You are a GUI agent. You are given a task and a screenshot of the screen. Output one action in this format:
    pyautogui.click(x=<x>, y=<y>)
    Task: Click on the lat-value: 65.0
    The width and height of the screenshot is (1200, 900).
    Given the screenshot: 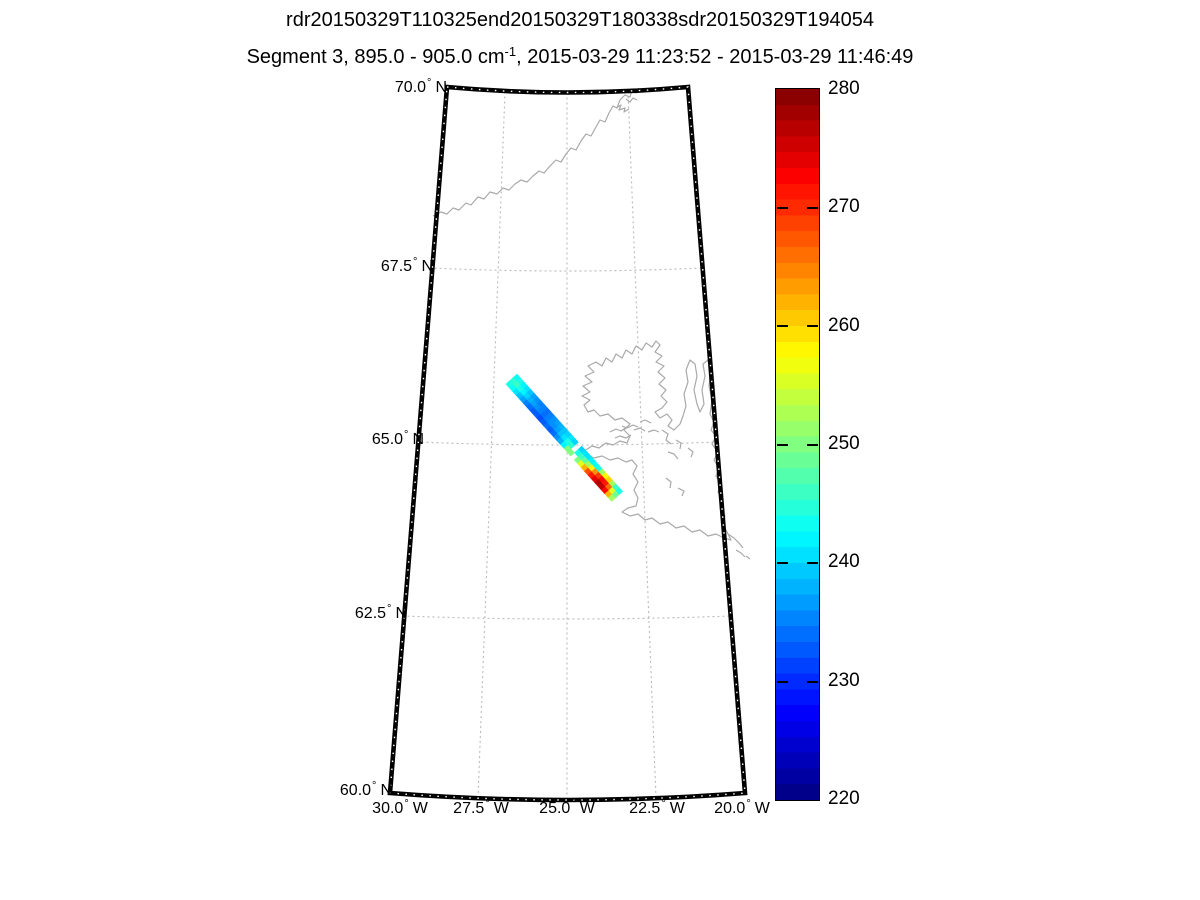 What is the action you would take?
    pyautogui.click(x=387, y=439)
    